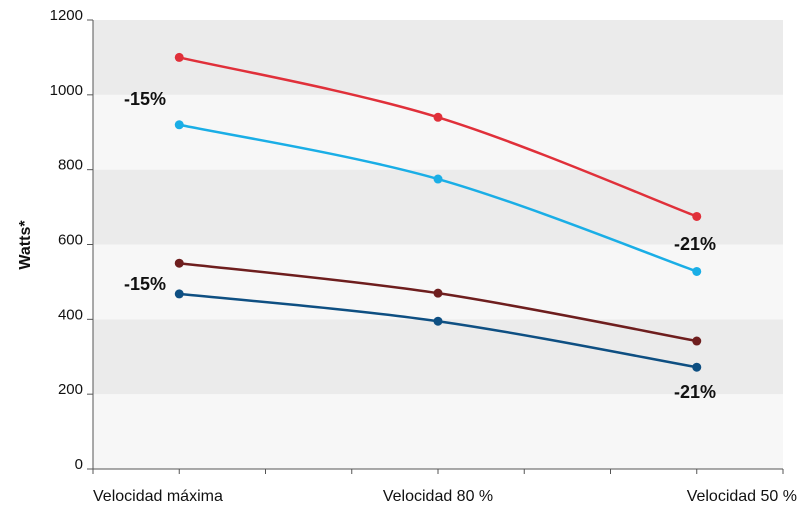 The width and height of the screenshot is (801, 517). I want to click on y-tick-label: 800, so click(70, 165).